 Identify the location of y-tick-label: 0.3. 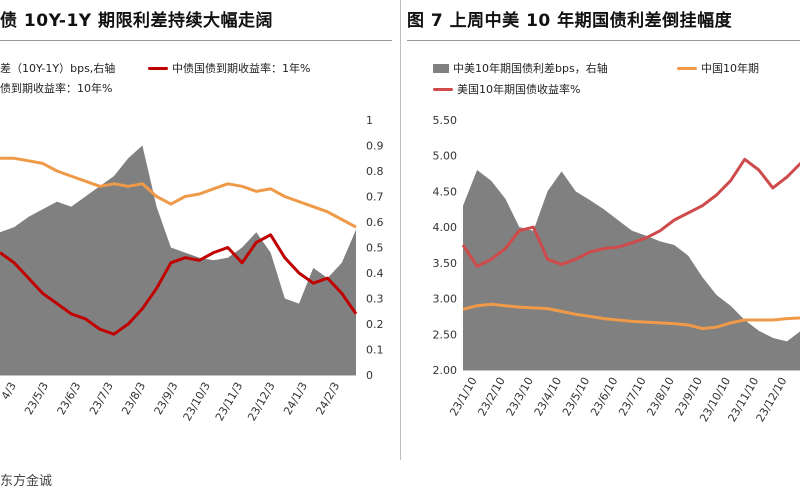
(375, 299).